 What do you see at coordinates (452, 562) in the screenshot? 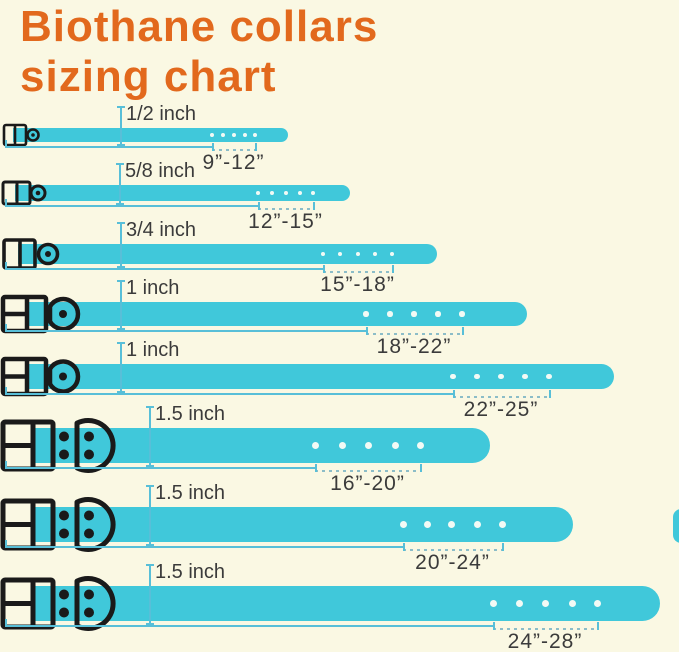
I see `range-label: 20”-24”` at bounding box center [452, 562].